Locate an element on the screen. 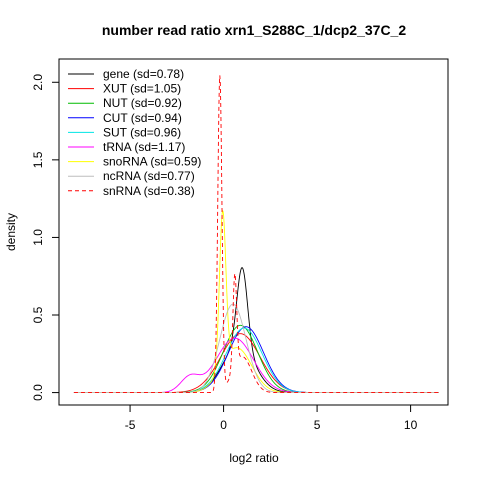  legend-entry: SUT (sd=0.96) is located at coordinates (142, 132).